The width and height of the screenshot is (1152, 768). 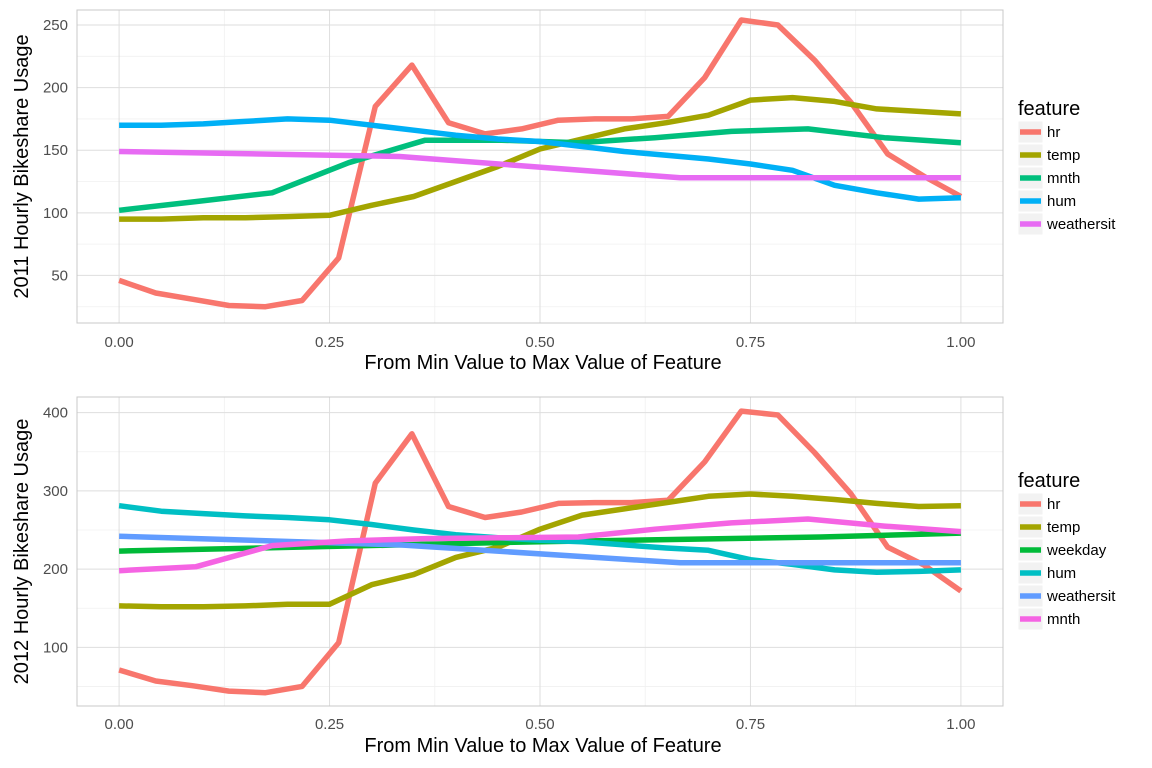 I want to click on y-tick-label: 250, so click(x=55, y=25).